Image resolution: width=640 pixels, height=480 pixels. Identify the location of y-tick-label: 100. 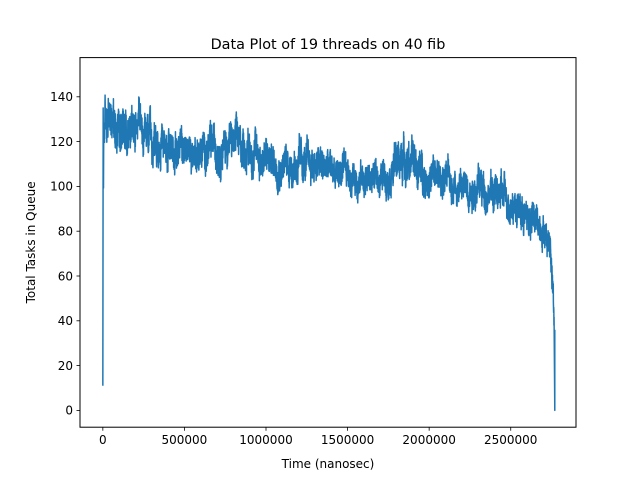
(61, 187).